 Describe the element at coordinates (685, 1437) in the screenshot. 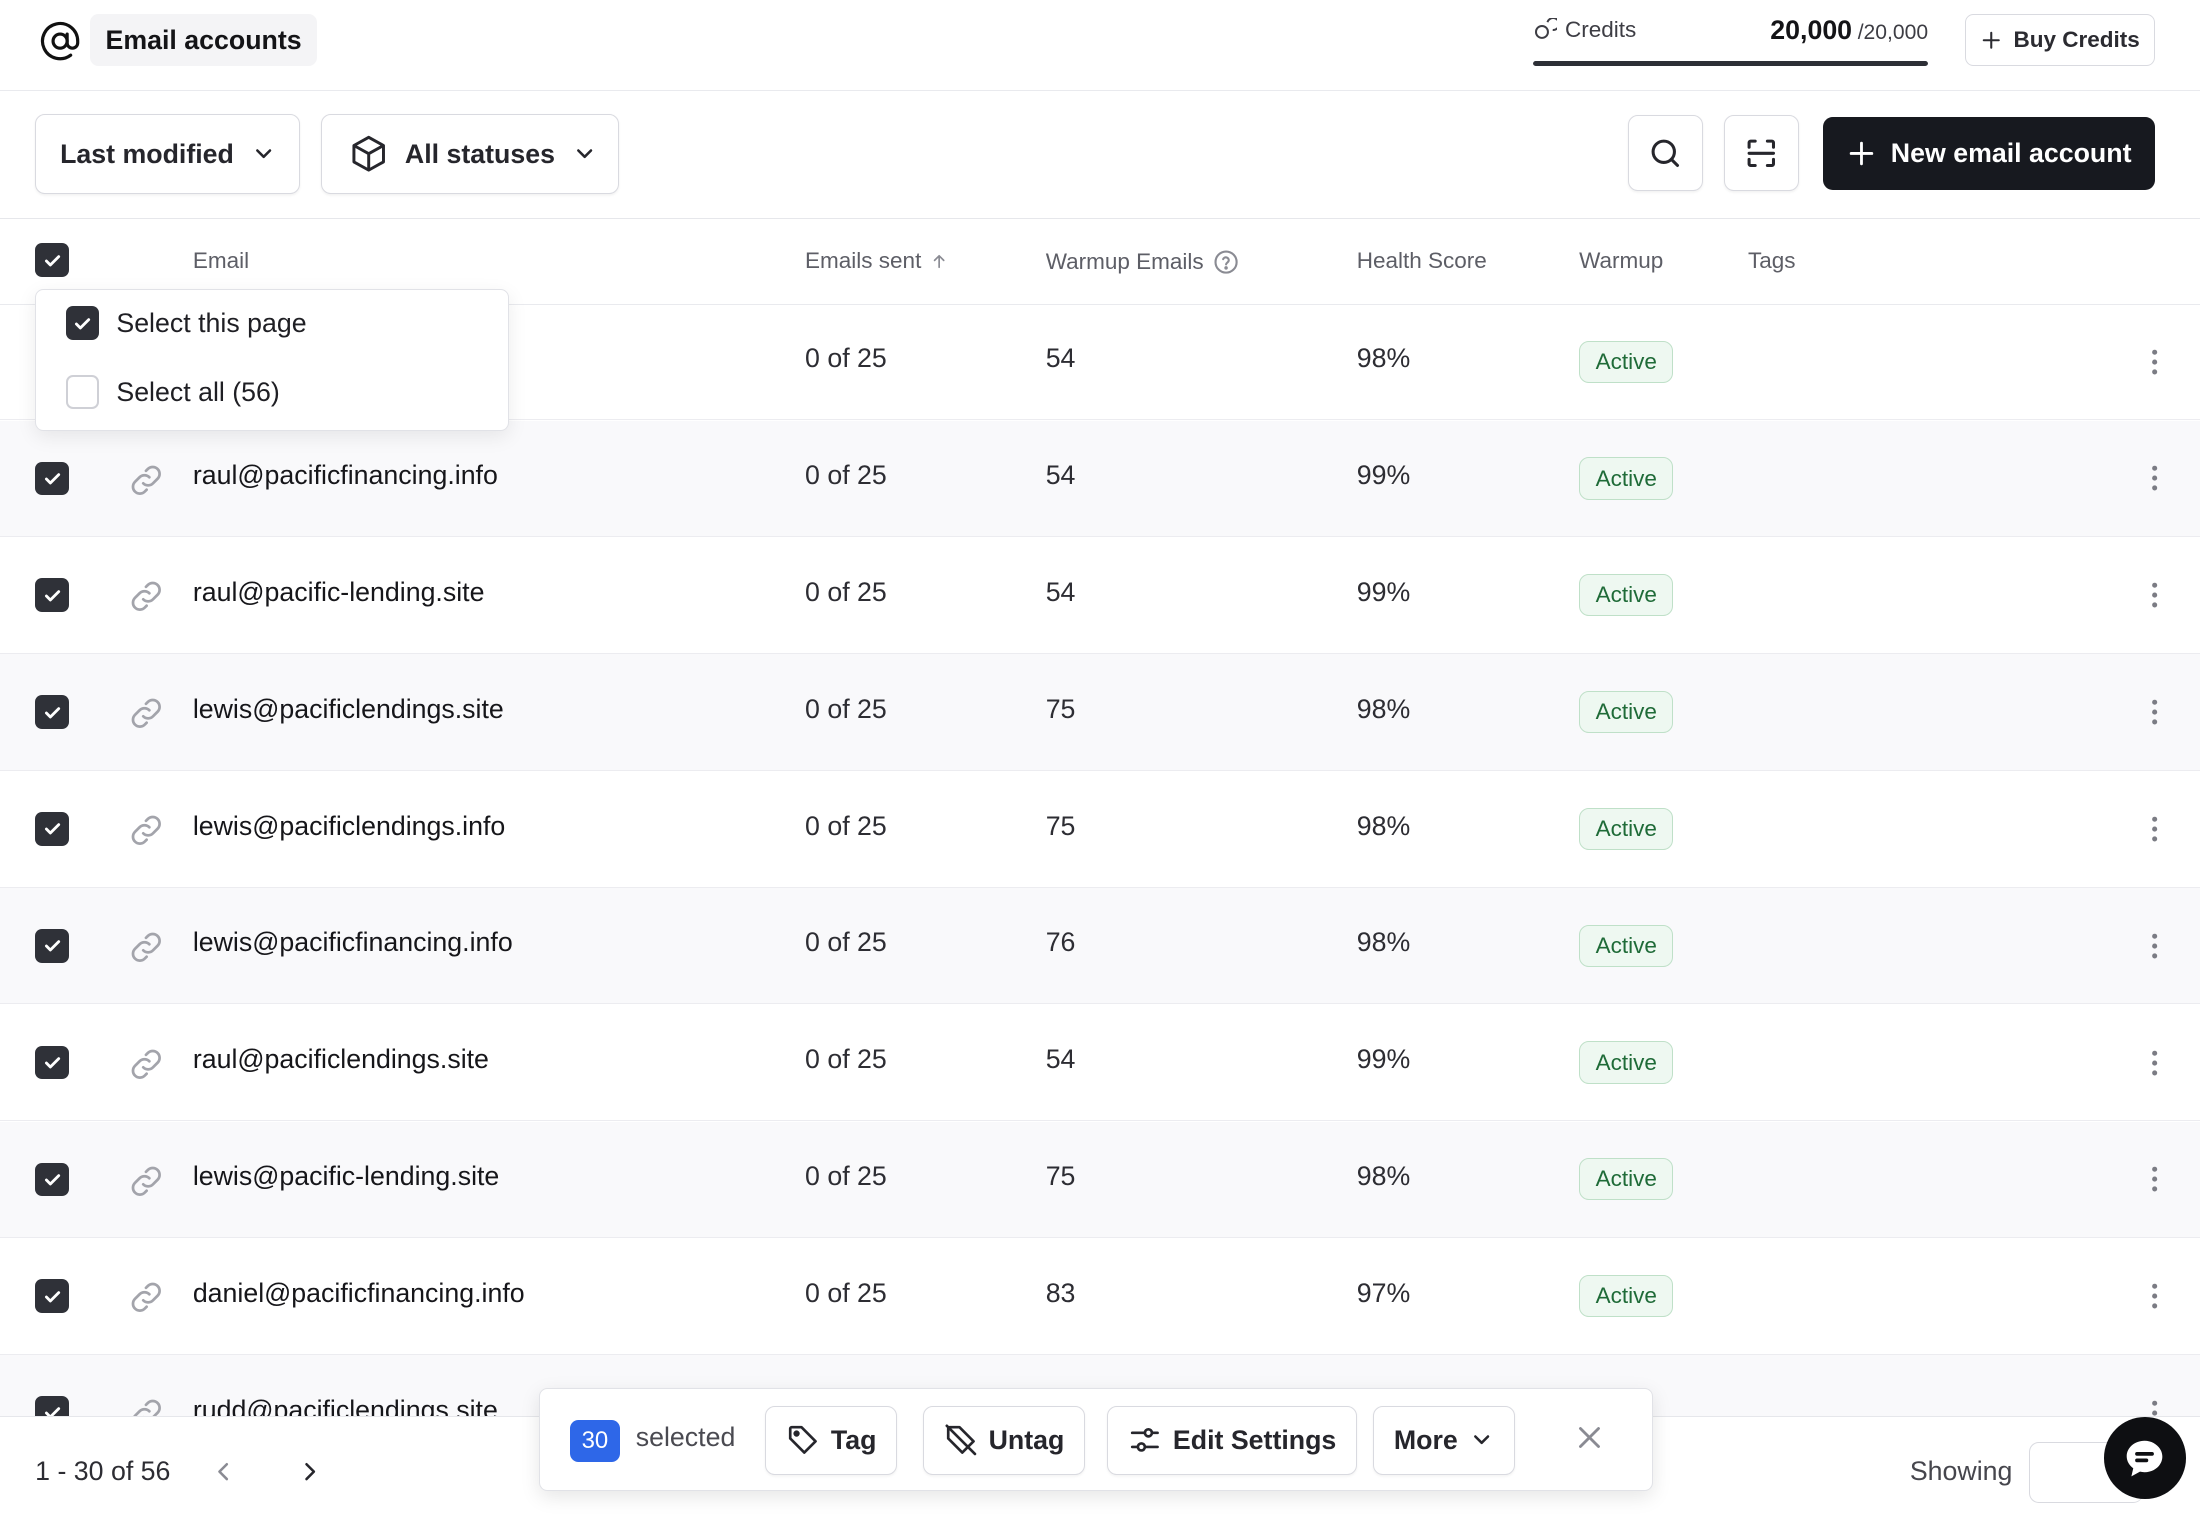

I see `selected-label: selected` at that location.